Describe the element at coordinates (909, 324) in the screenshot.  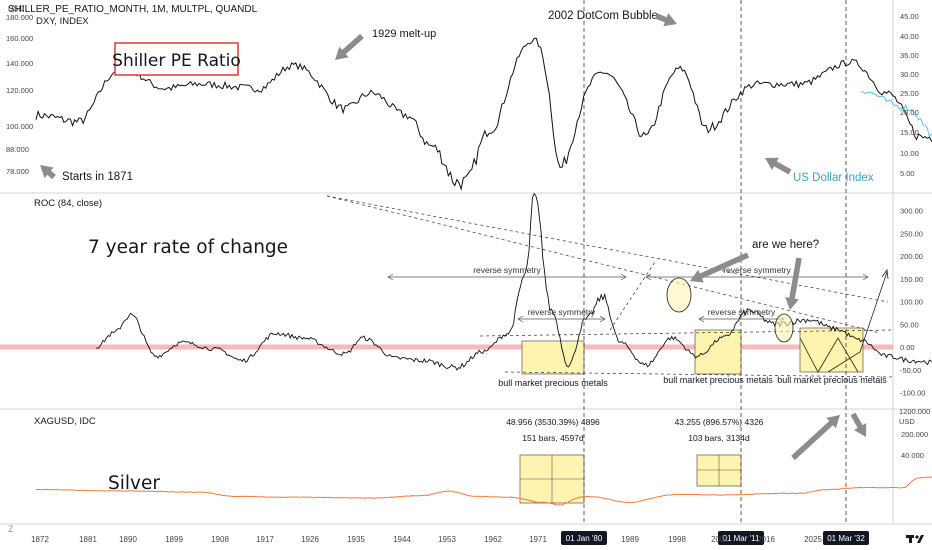
I see `roc-tick-label: 50.00` at that location.